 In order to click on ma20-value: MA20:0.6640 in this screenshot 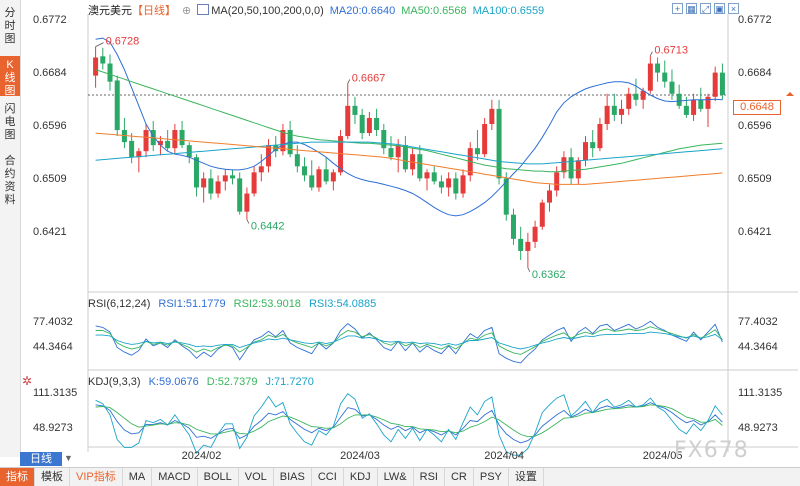, I will do `click(362, 11)`.